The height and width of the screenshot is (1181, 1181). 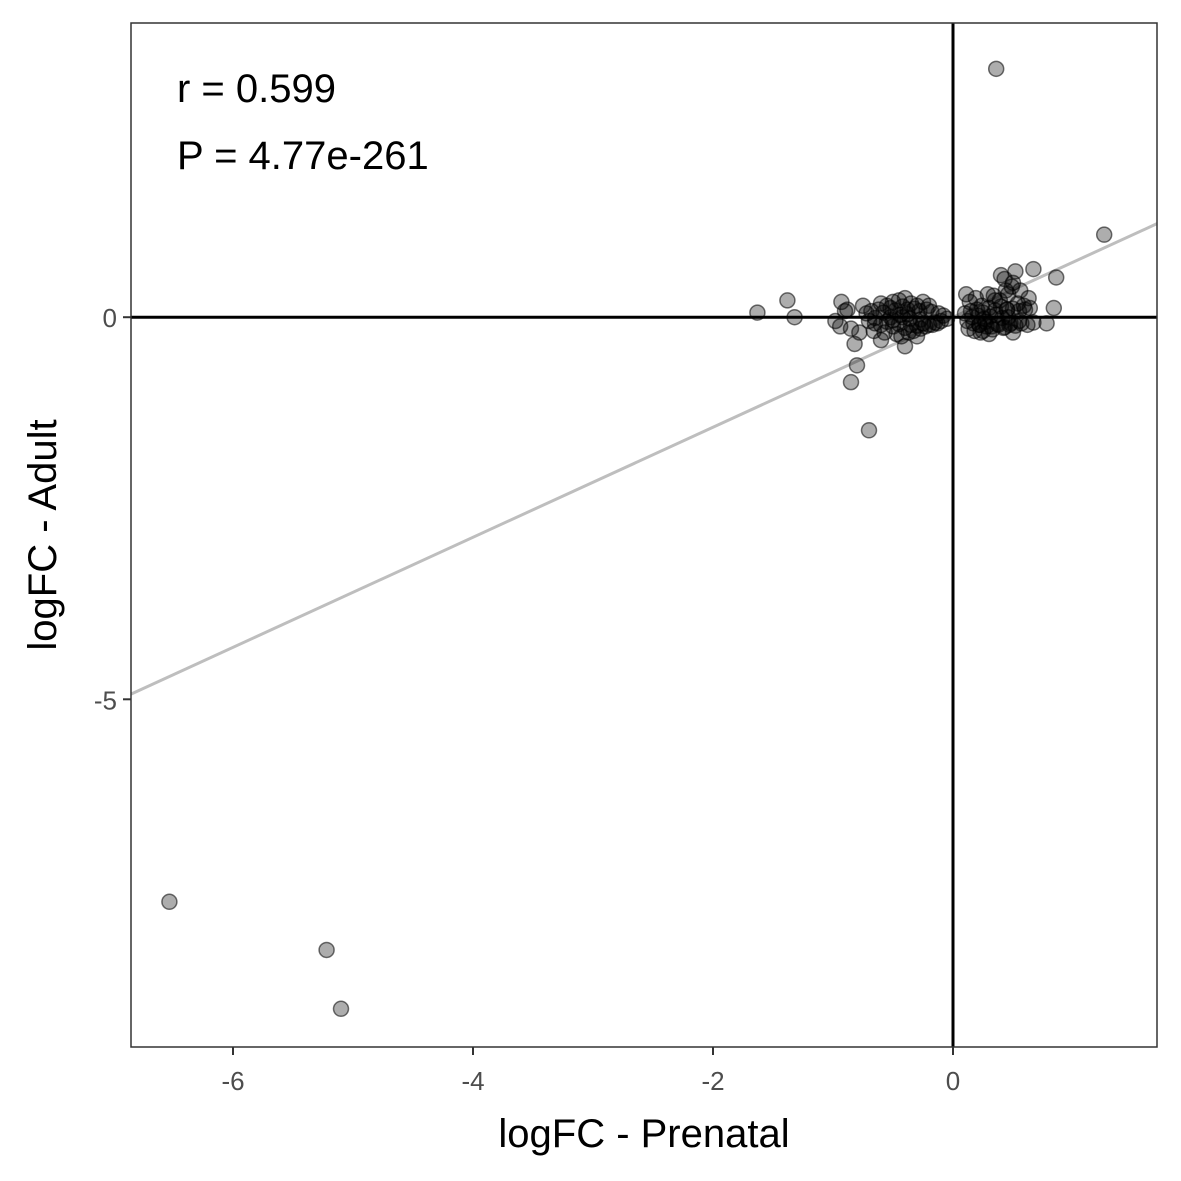 I want to click on annotation-correlation: r = 0.599, so click(x=256, y=89).